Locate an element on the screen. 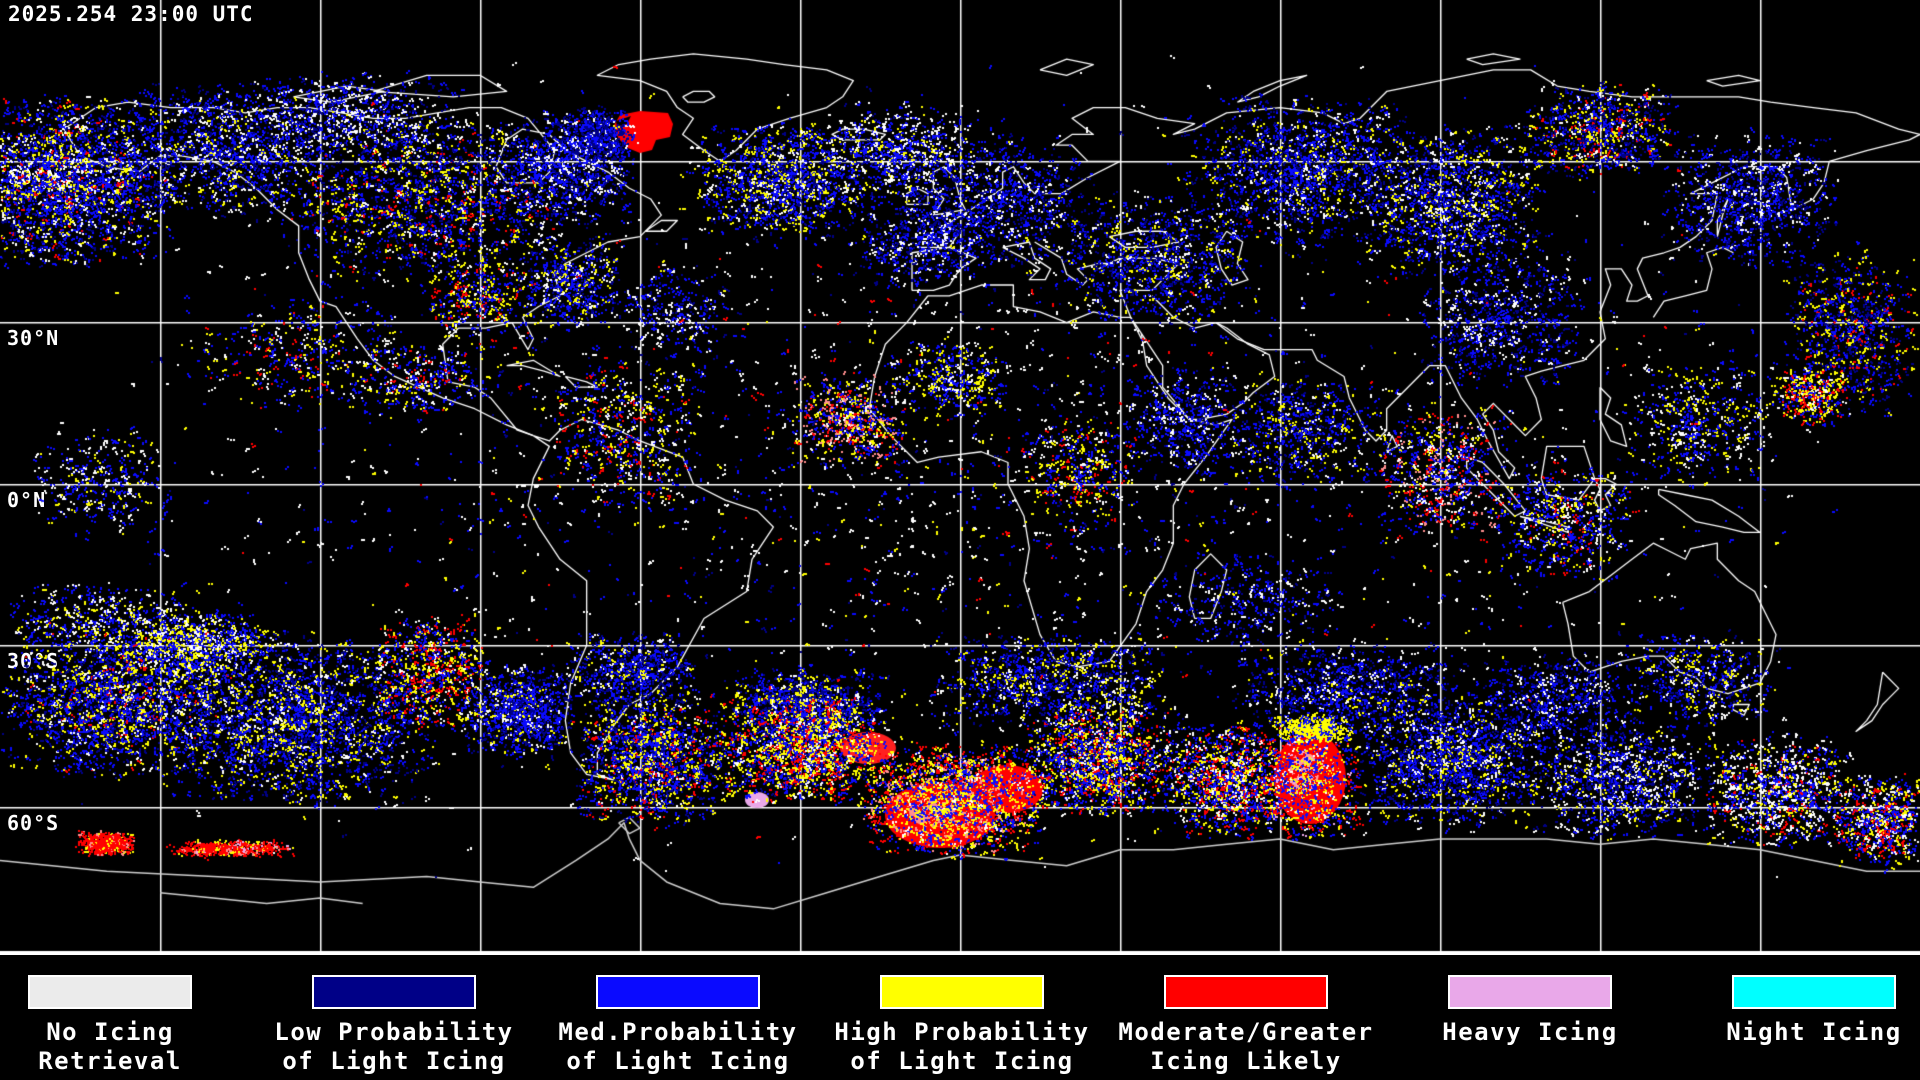 This screenshot has height=1080, width=1920. legend-label: Heavy Icing is located at coordinates (1530, 1032).